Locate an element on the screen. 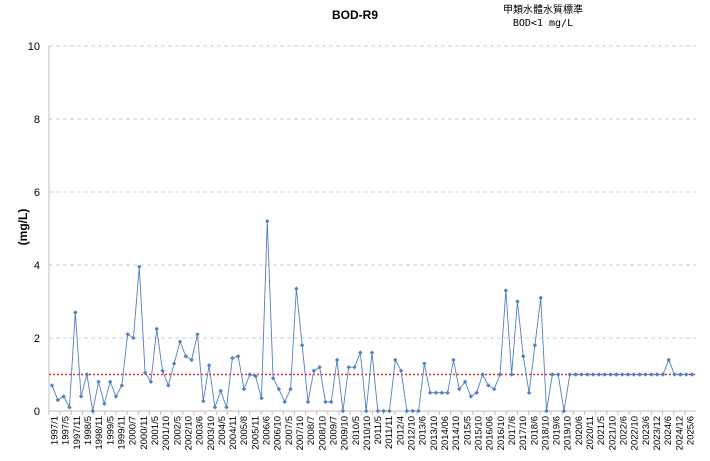 The width and height of the screenshot is (710, 461). x-tick-label: 2021/10 is located at coordinates (612, 433).